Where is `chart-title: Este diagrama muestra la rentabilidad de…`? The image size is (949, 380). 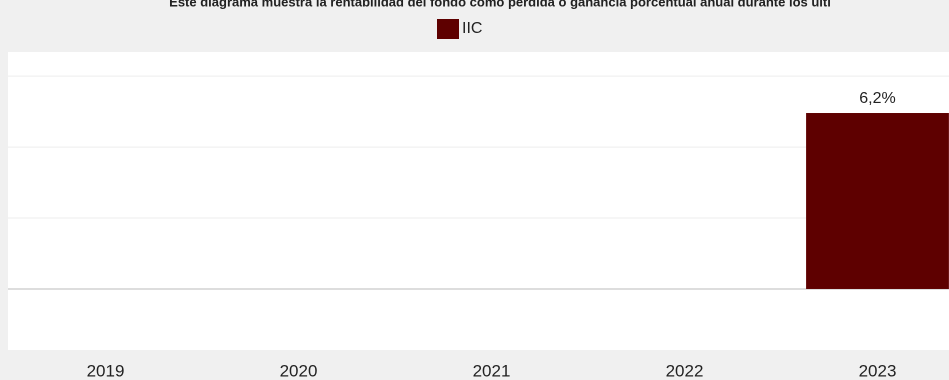
chart-title: Este diagrama muestra la rentabilidad de… is located at coordinates (500, 4).